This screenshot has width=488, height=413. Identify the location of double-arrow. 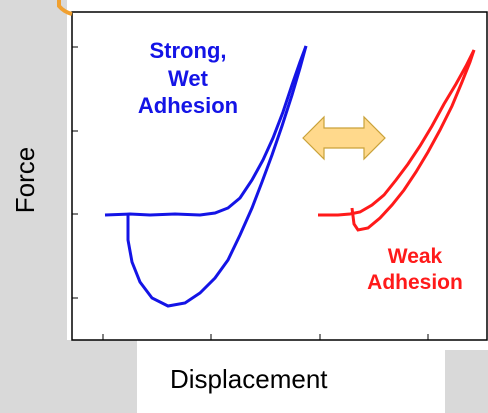
(344, 138).